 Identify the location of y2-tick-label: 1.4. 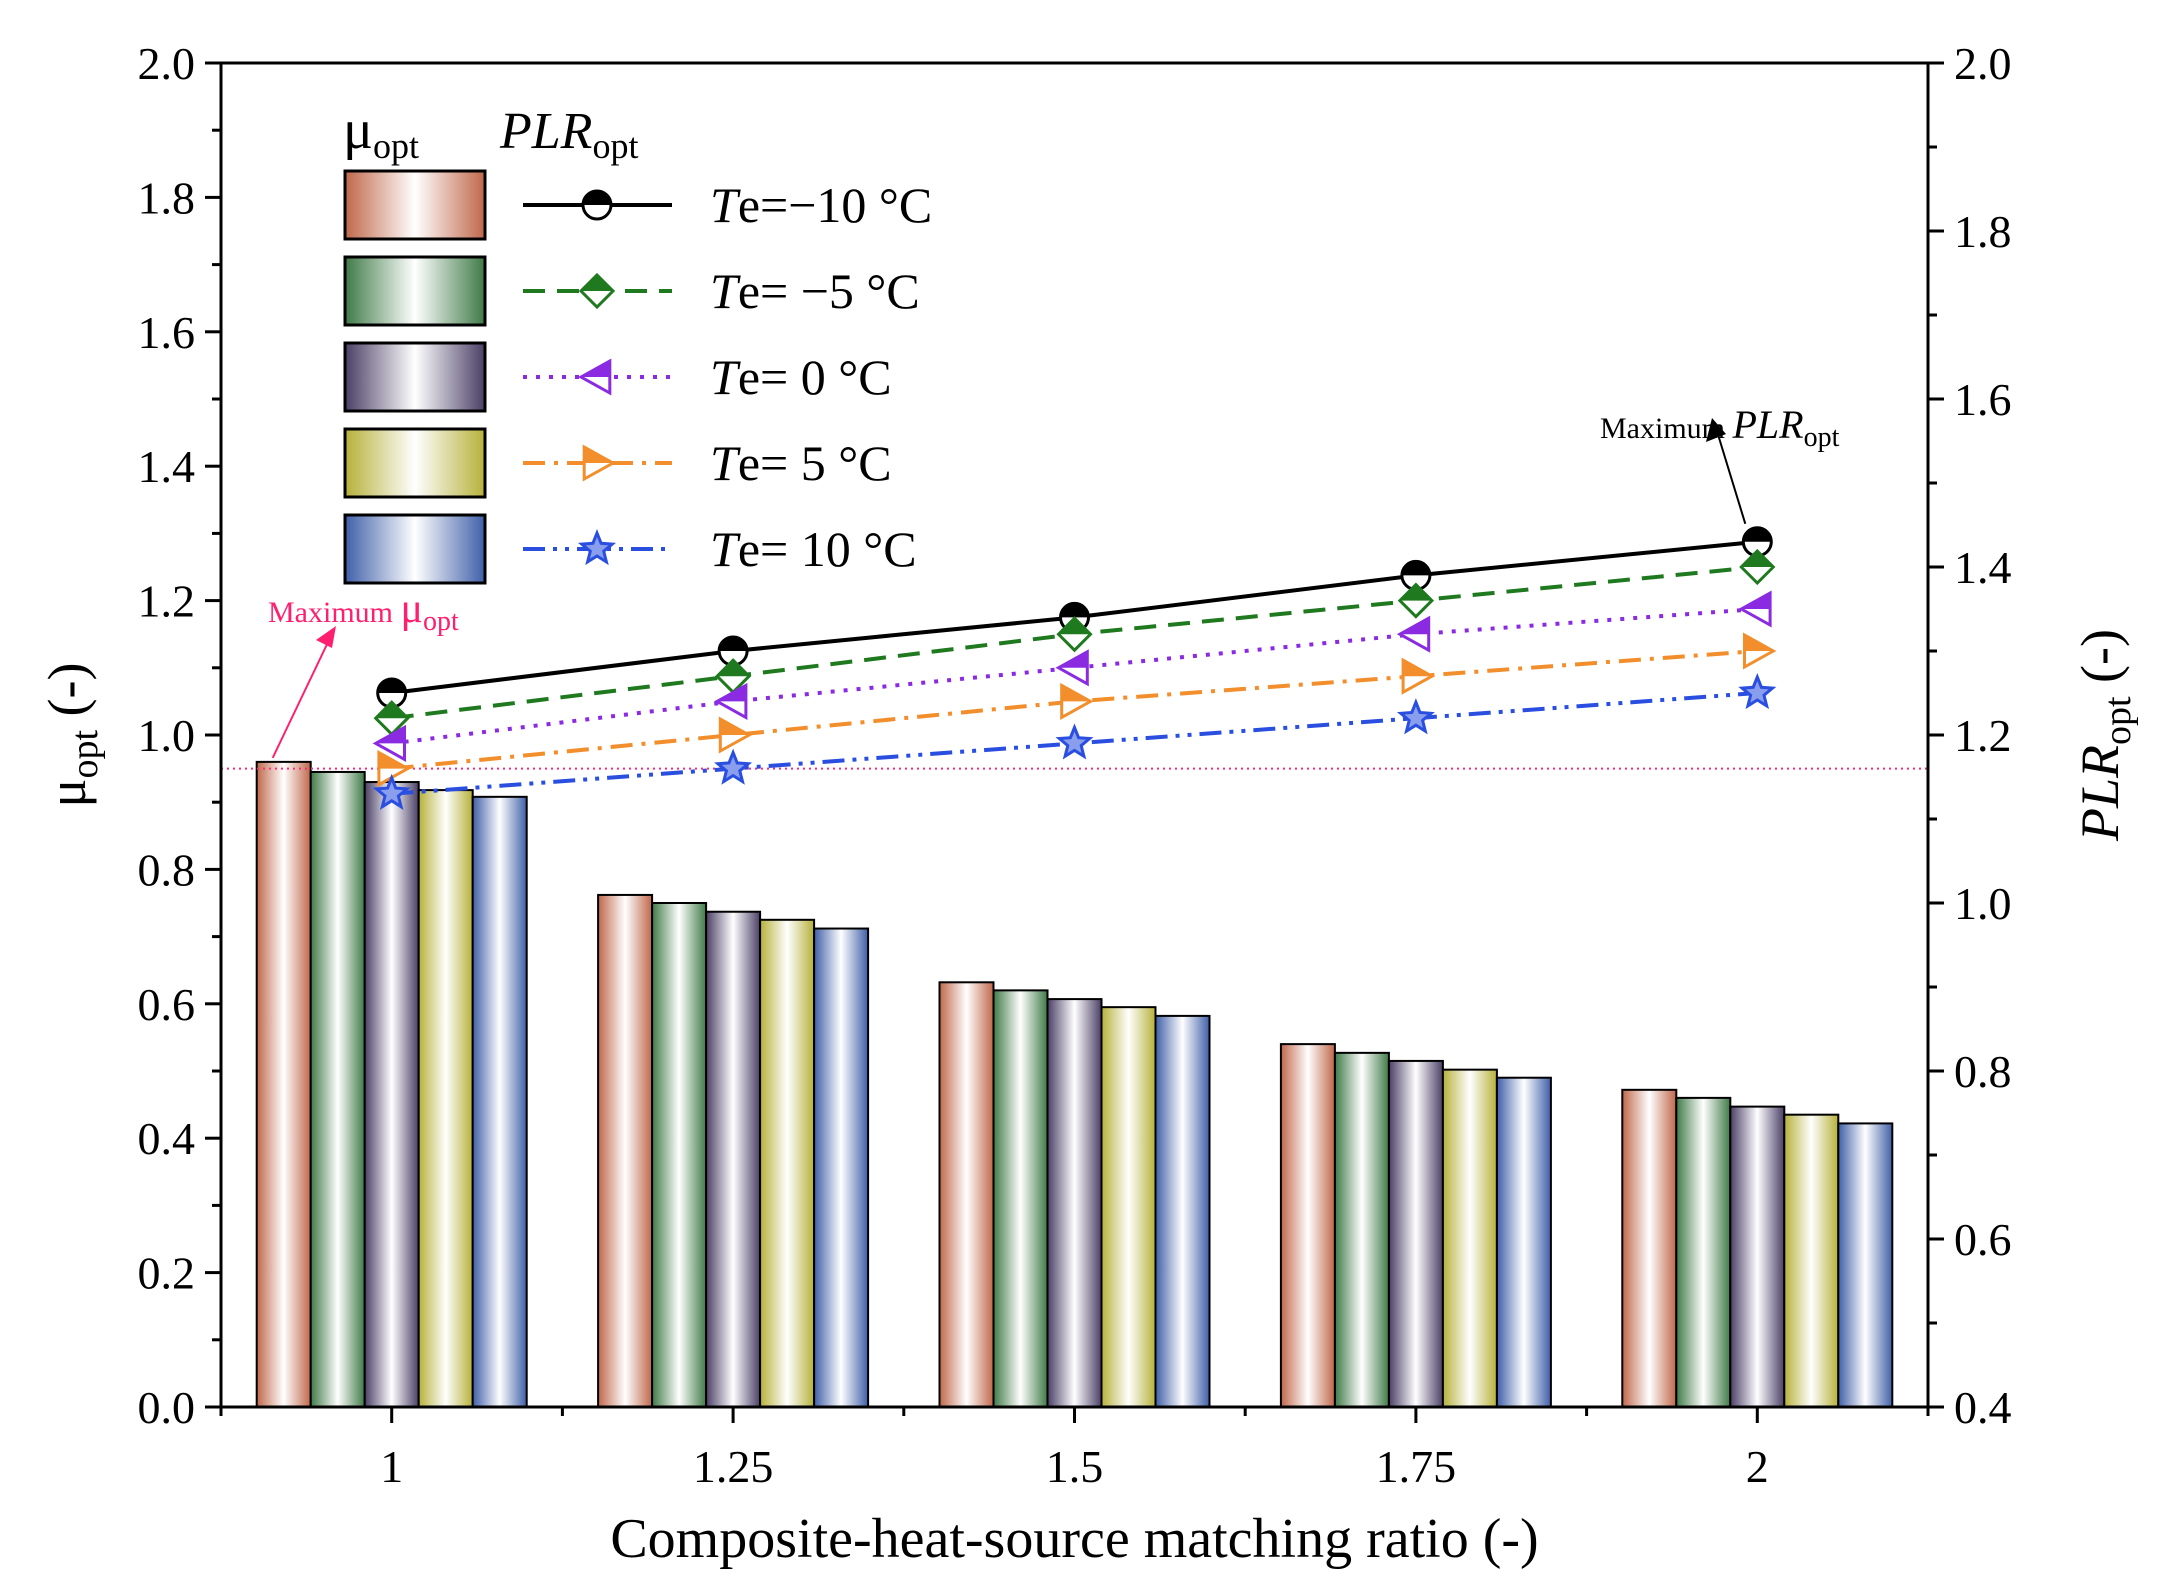
(1983, 567).